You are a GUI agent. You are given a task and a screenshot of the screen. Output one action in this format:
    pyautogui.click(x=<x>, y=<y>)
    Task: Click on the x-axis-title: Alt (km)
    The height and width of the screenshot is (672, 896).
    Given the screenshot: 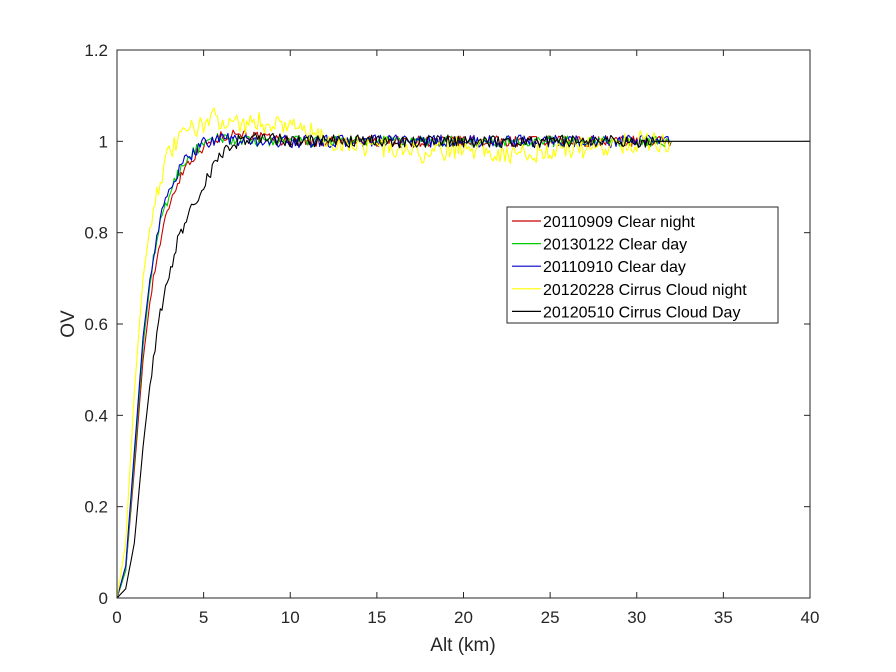 What is the action you would take?
    pyautogui.click(x=462, y=645)
    